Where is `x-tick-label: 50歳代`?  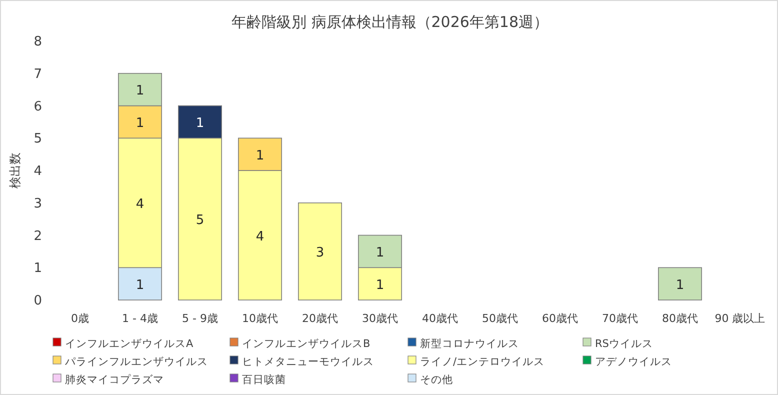 x-tick-label: 50歳代 is located at coordinates (500, 318).